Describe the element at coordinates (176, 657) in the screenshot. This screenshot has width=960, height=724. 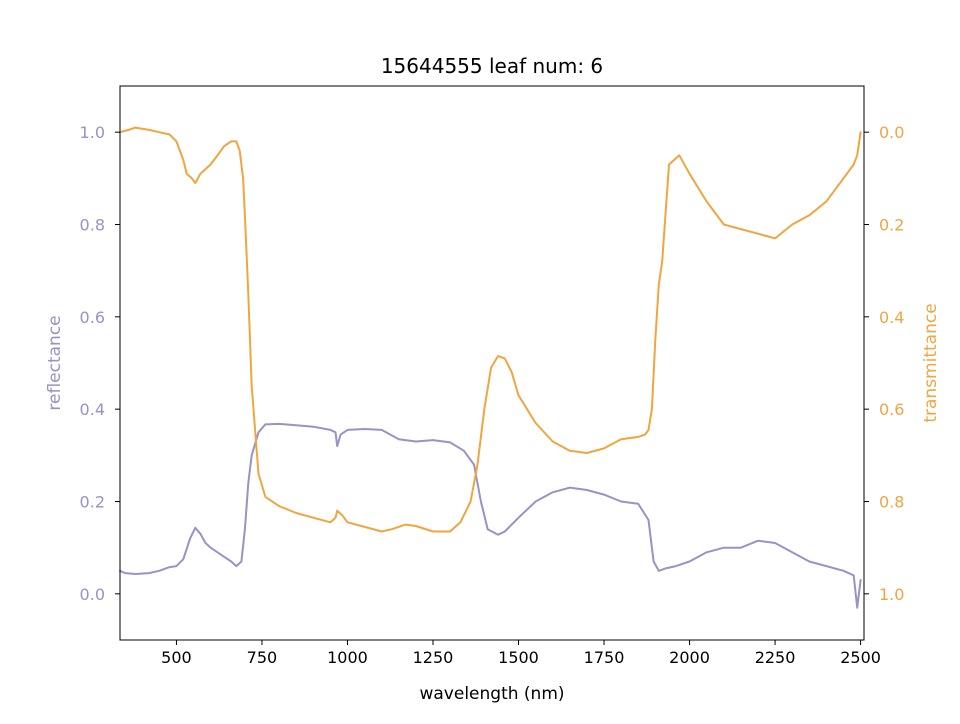
I see `x-tick-label: 500` at that location.